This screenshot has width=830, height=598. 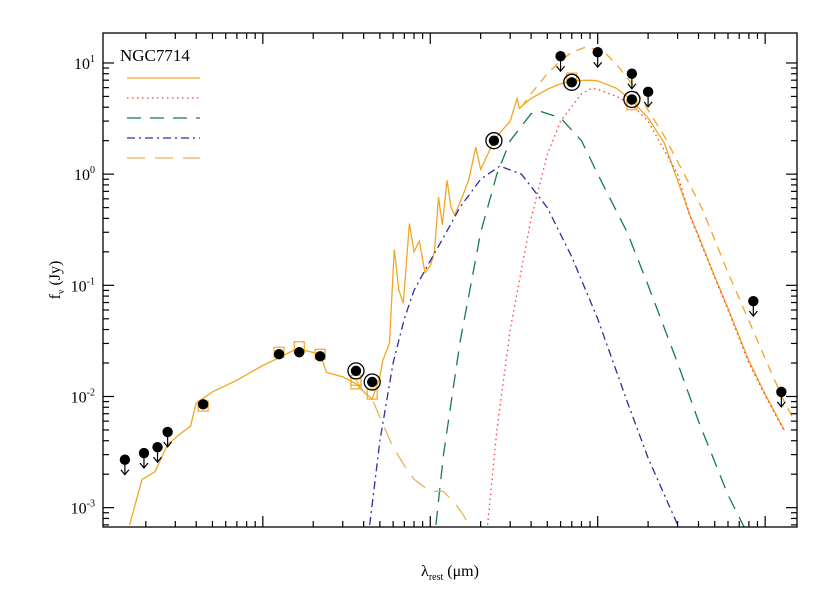 What do you see at coordinates (372, 394) in the screenshot?
I see `model-point` at bounding box center [372, 394].